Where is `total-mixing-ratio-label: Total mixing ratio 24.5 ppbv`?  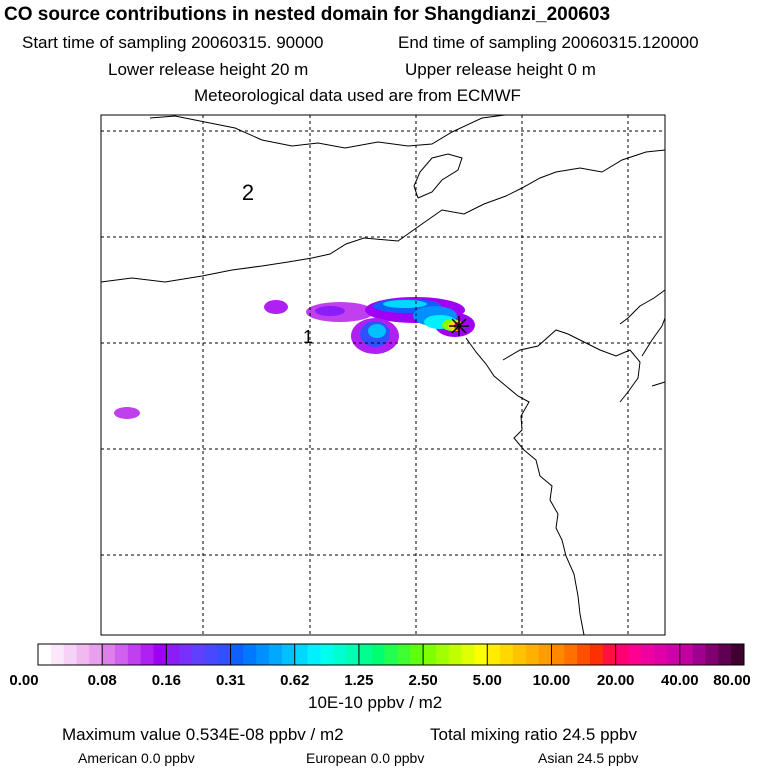 total-mixing-ratio-label: Total mixing ratio 24.5 ppbv is located at coordinates (533, 734).